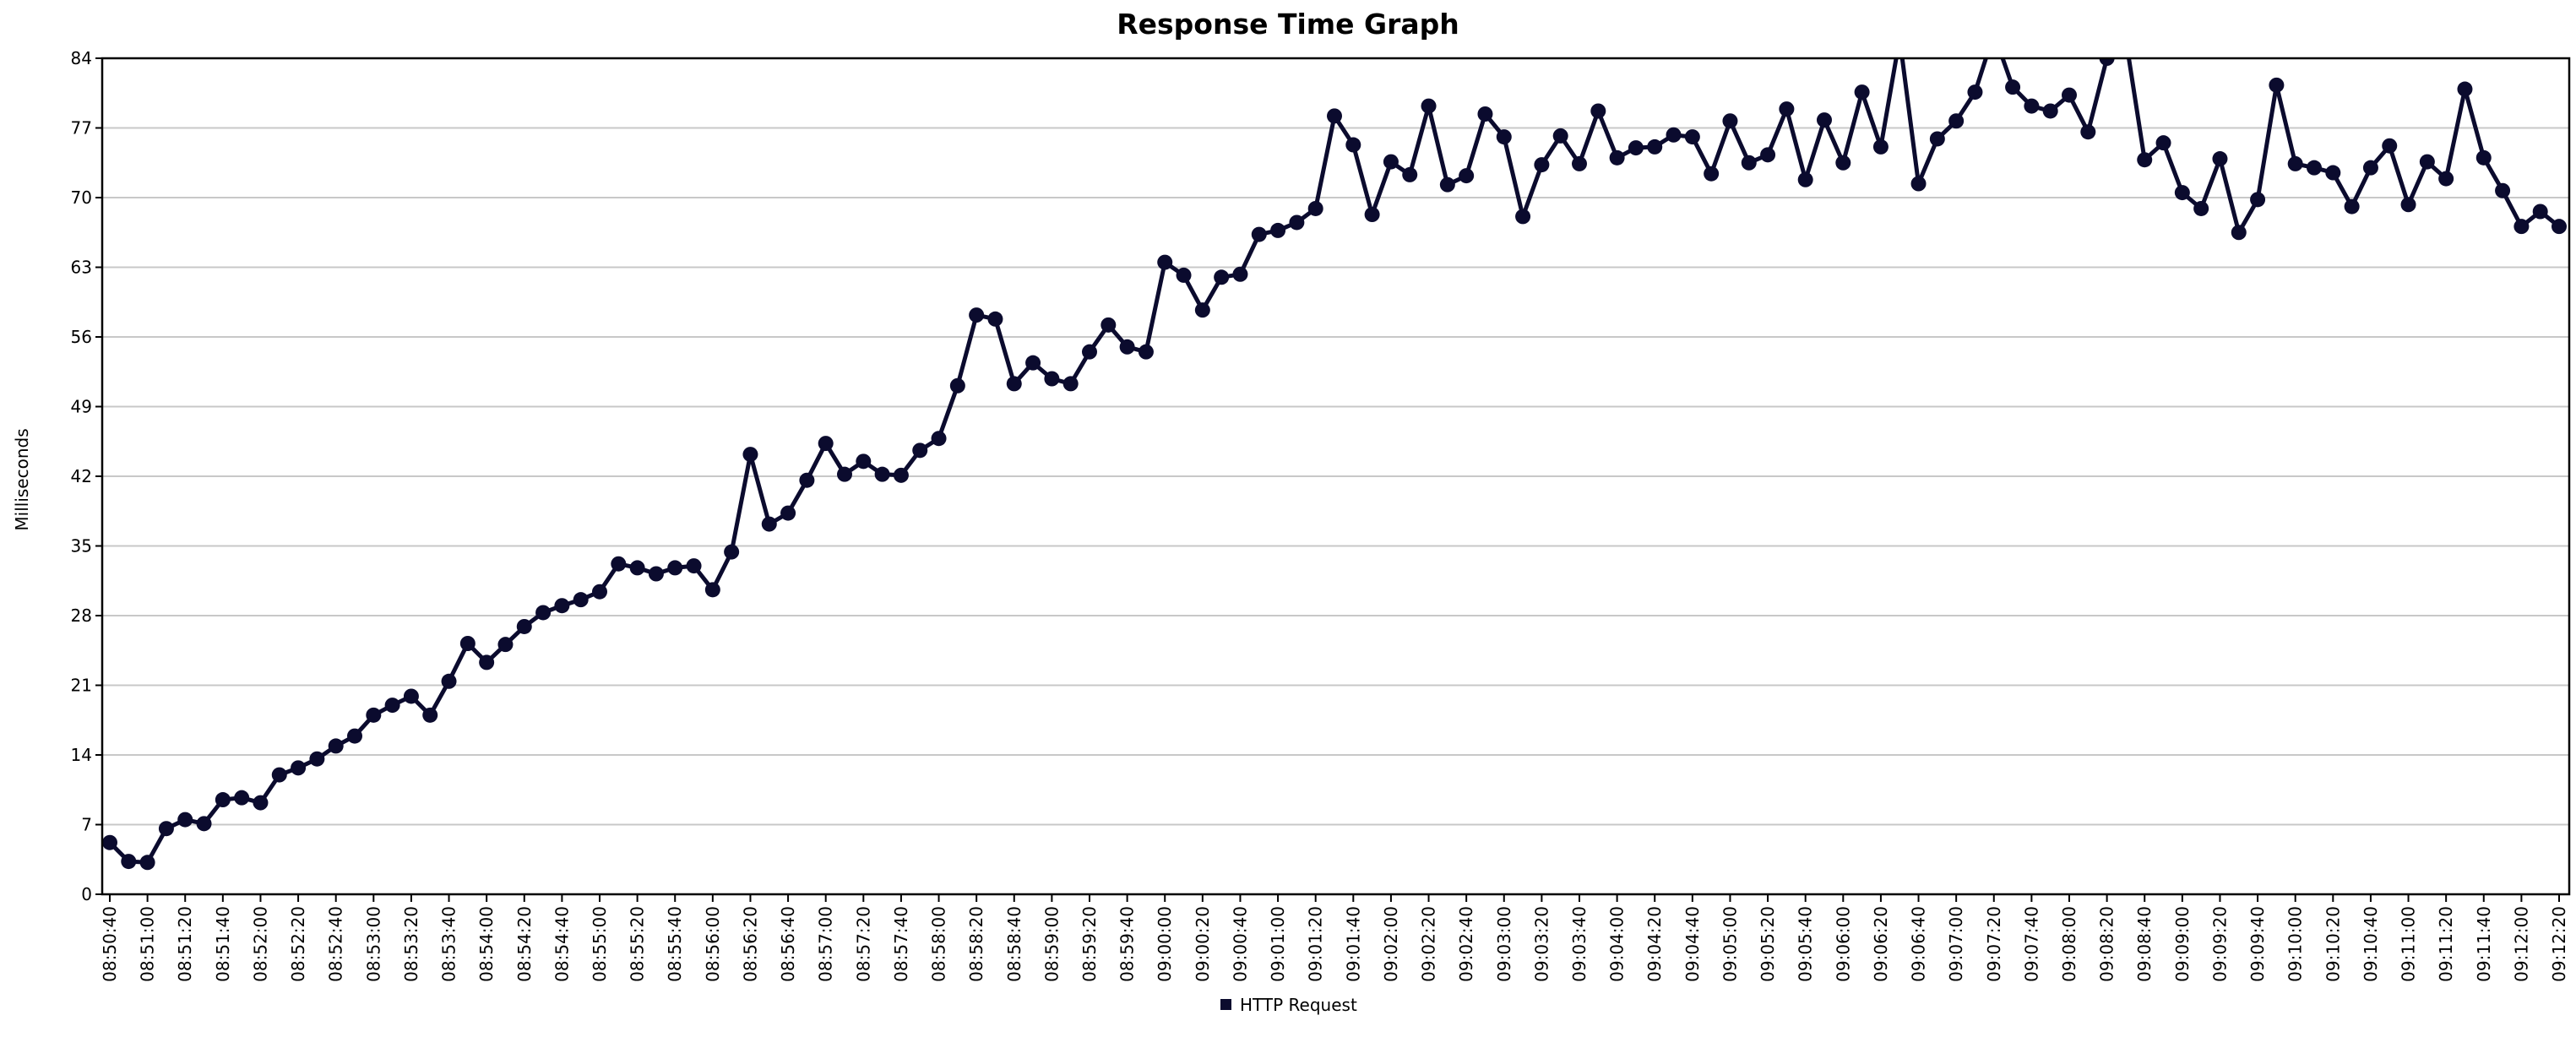  I want to click on y-axis-label: Milliseconds, so click(22, 479).